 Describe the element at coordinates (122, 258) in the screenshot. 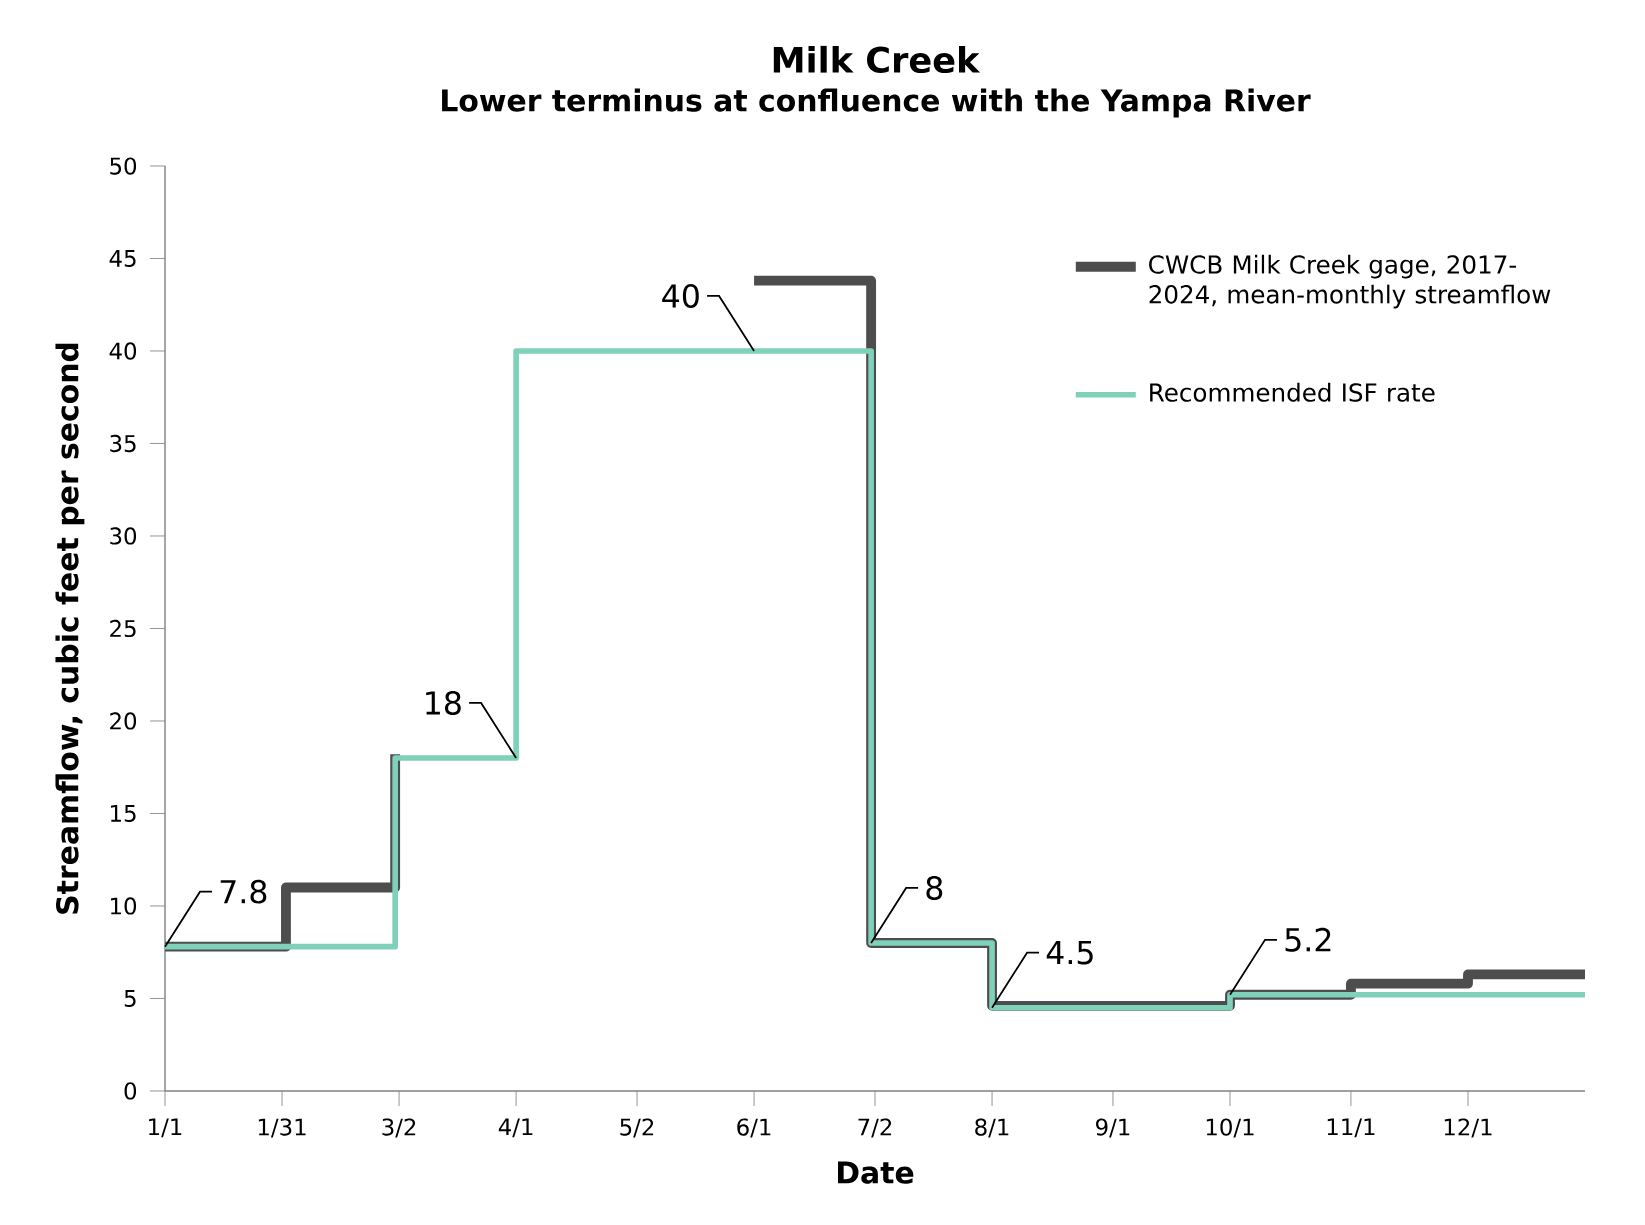

I see `y-tick-label: 45` at that location.